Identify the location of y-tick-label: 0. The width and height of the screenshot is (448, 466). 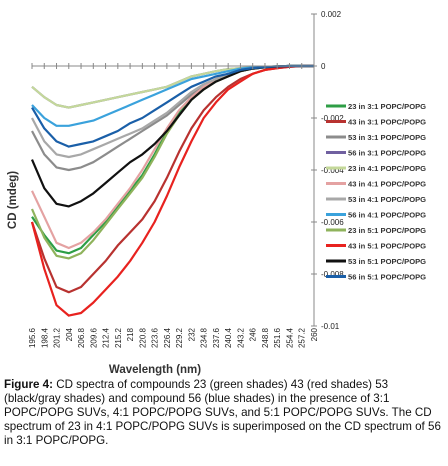
(323, 66).